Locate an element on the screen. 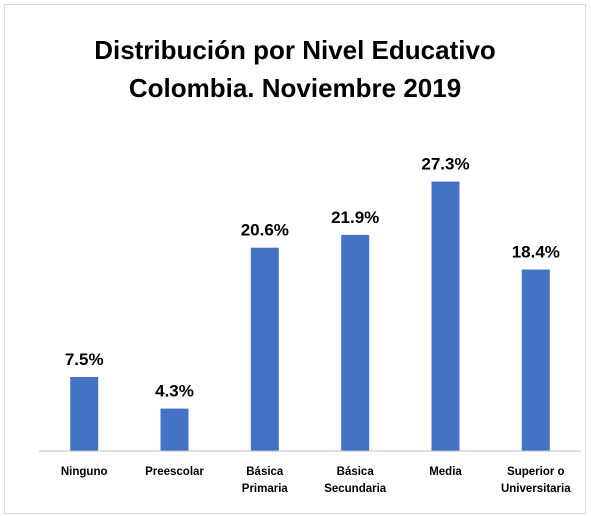 Image resolution: width=591 pixels, height=516 pixels. category-label-line: Primaria is located at coordinates (265, 489).